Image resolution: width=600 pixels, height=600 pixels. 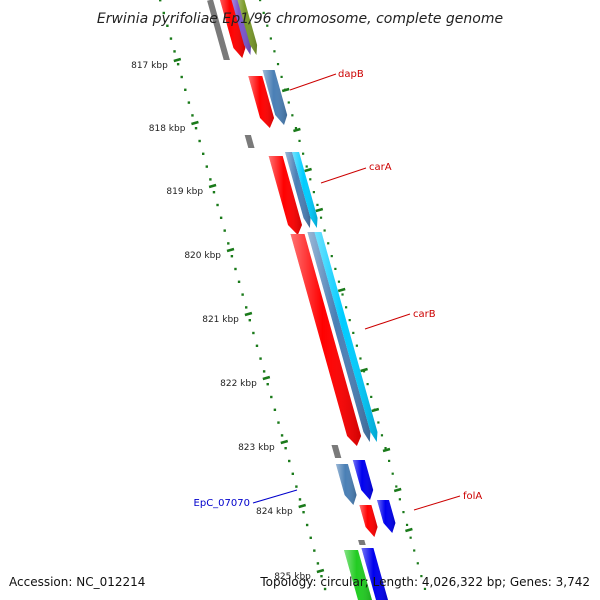 I want to click on gene-folA-blue-shade, so click(x=386, y=516).